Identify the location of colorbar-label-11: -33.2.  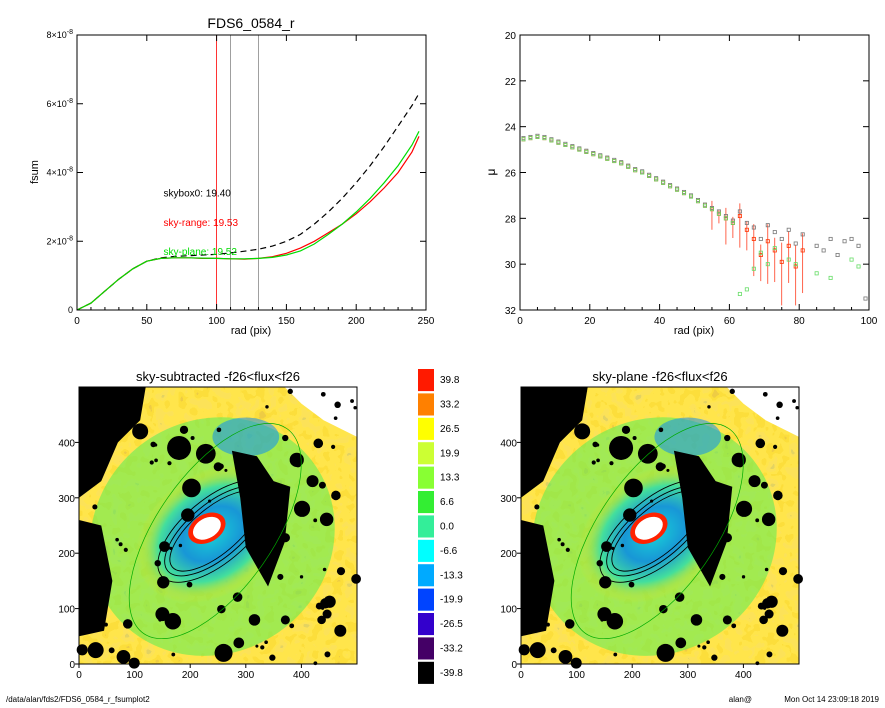
(451, 648).